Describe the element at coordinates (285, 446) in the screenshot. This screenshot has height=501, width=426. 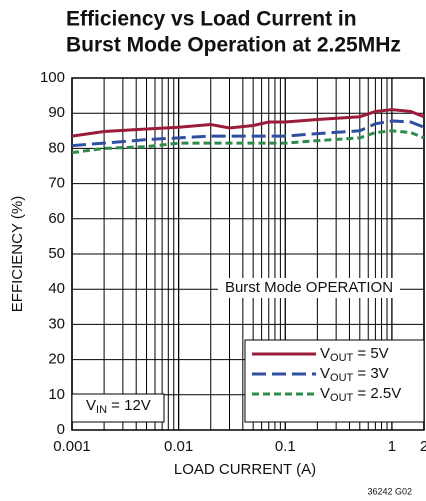
I see `x-tick-label: 0.1` at that location.